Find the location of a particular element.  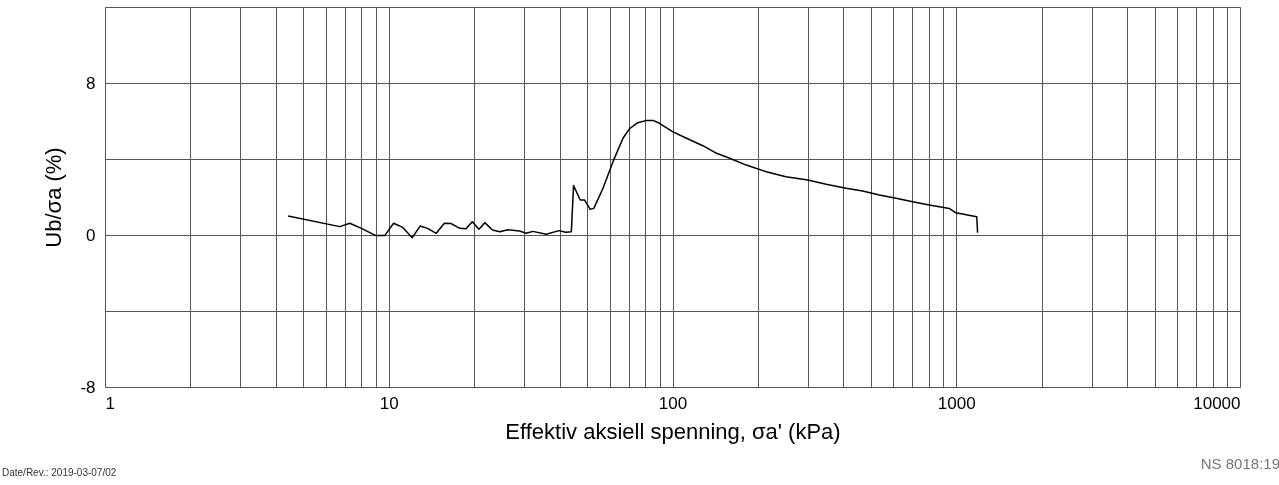

x-tick-label: 10000 is located at coordinates (1217, 403).